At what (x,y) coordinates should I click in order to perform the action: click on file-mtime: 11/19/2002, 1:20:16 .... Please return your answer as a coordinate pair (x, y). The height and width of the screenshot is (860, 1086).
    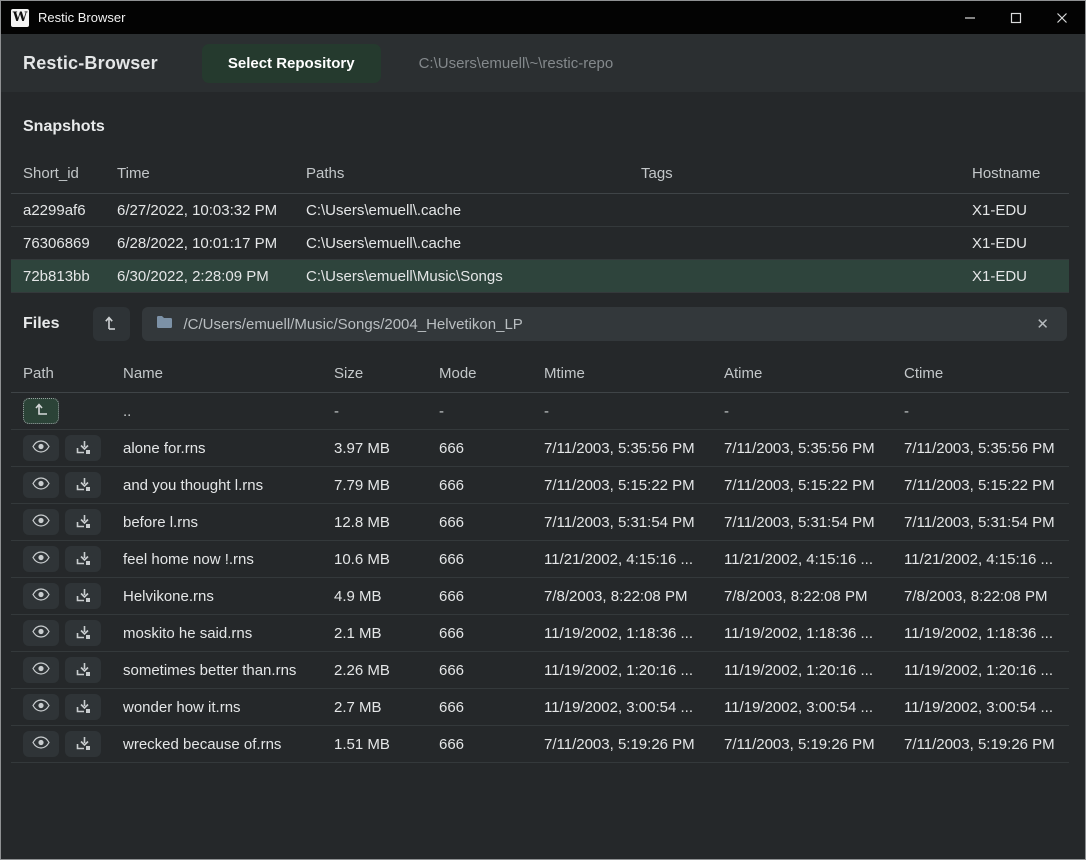
    Looking at the image, I should click on (619, 670).